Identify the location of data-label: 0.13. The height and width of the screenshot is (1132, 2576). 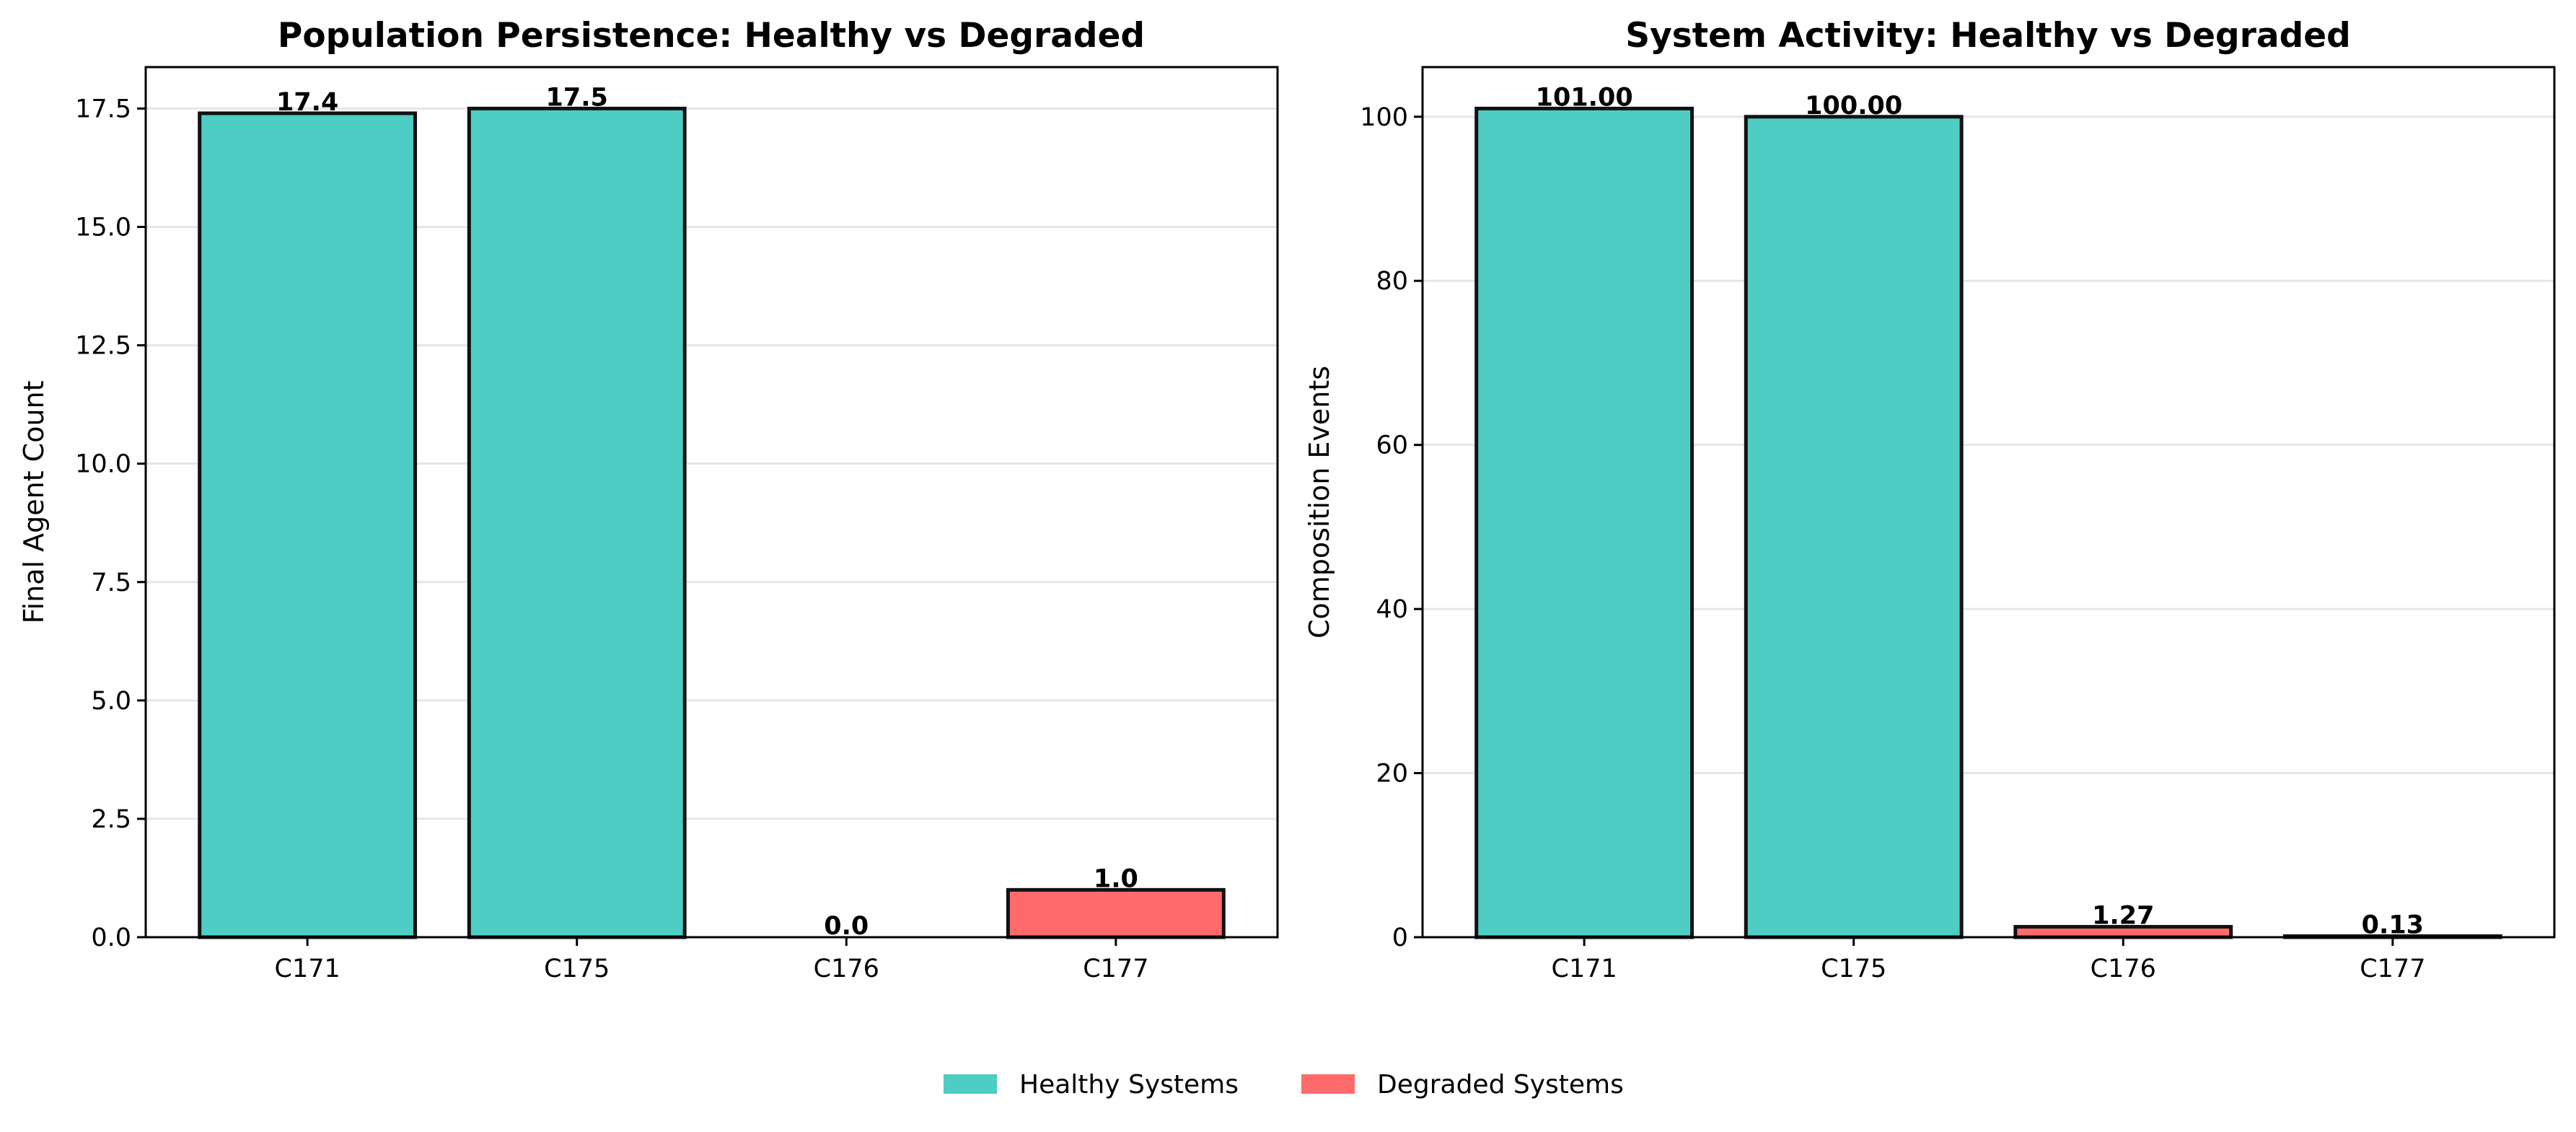
(2393, 926).